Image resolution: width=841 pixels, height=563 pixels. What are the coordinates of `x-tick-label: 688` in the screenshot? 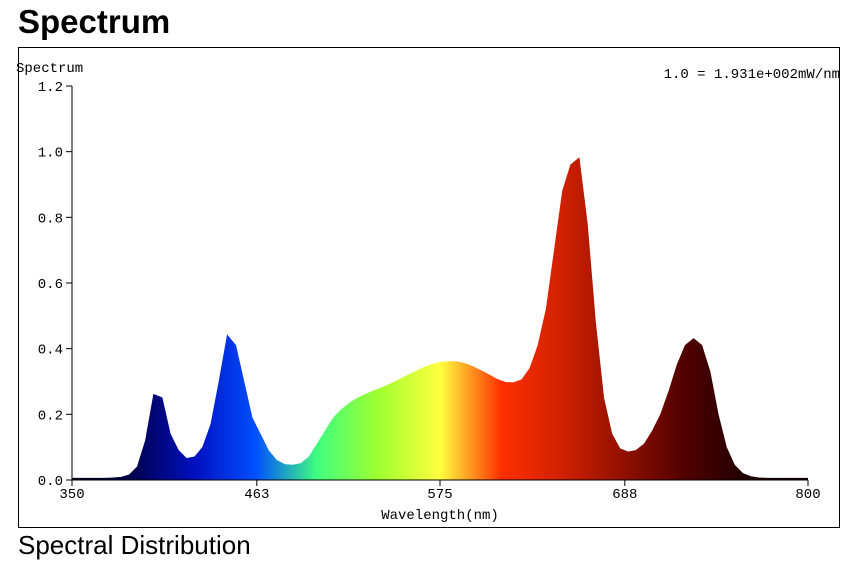 It's located at (624, 495).